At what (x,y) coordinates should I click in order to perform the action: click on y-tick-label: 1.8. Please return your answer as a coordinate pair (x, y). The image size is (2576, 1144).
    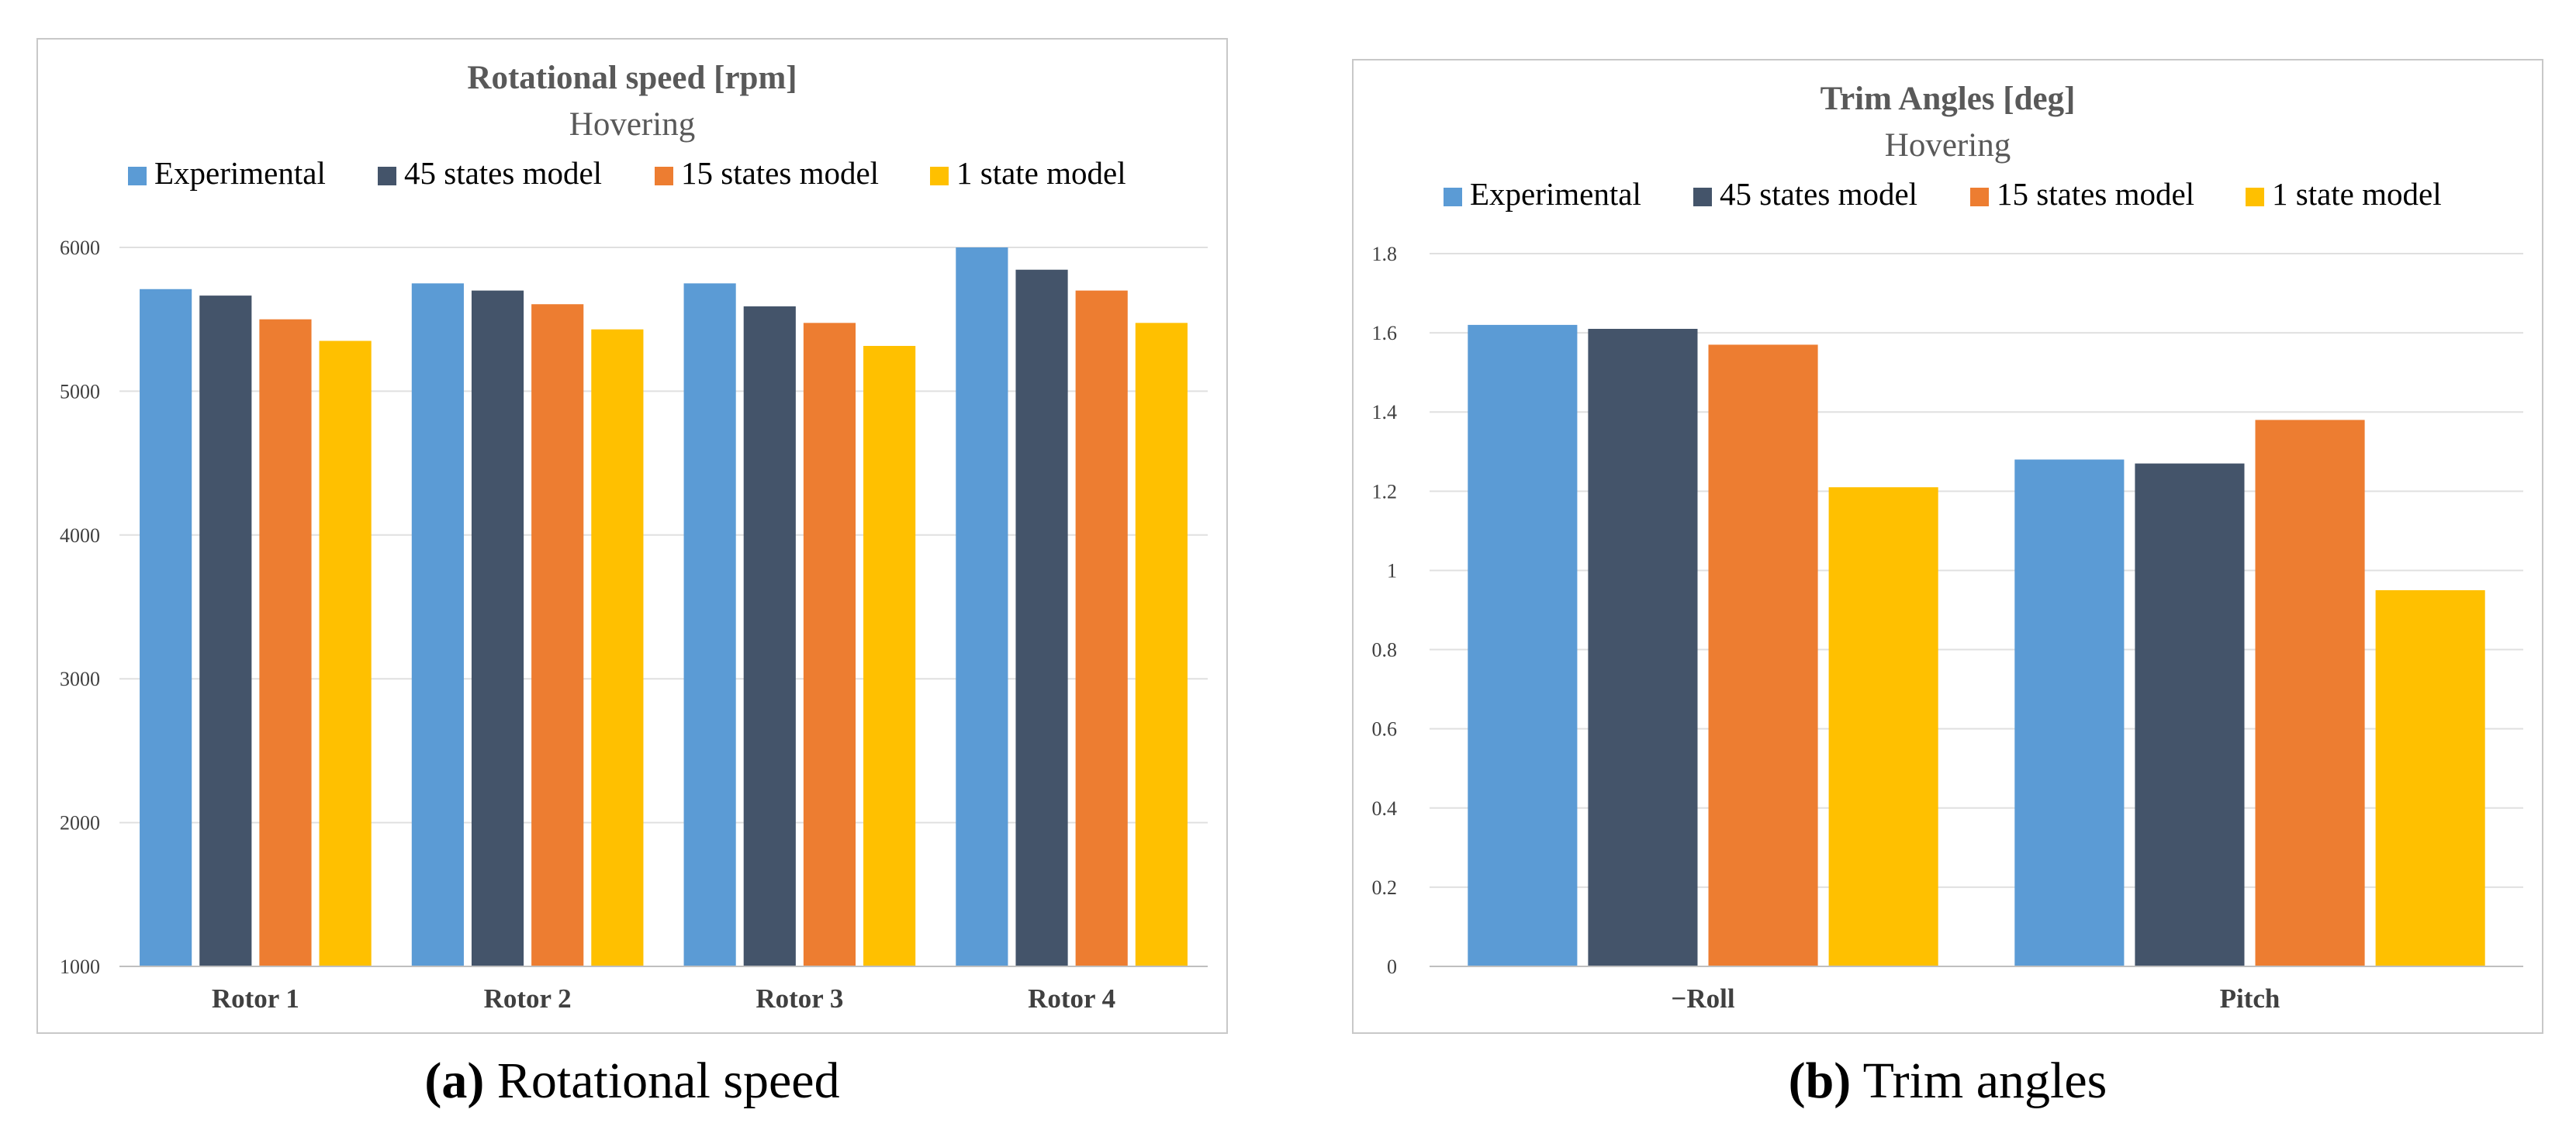
    Looking at the image, I should click on (1385, 254).